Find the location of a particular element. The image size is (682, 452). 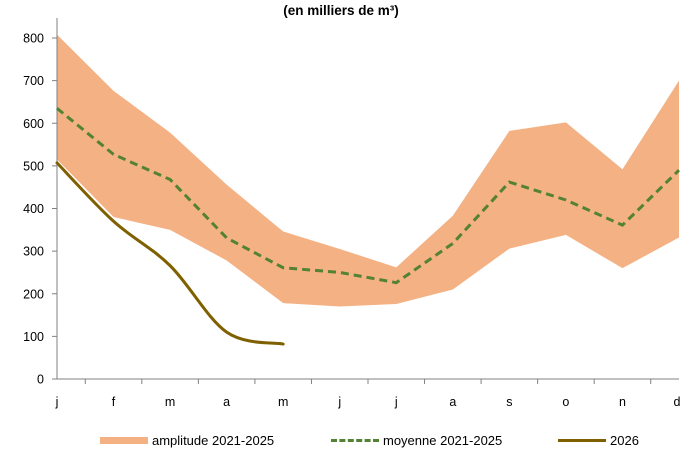

x-tick-label: o is located at coordinates (565, 402).